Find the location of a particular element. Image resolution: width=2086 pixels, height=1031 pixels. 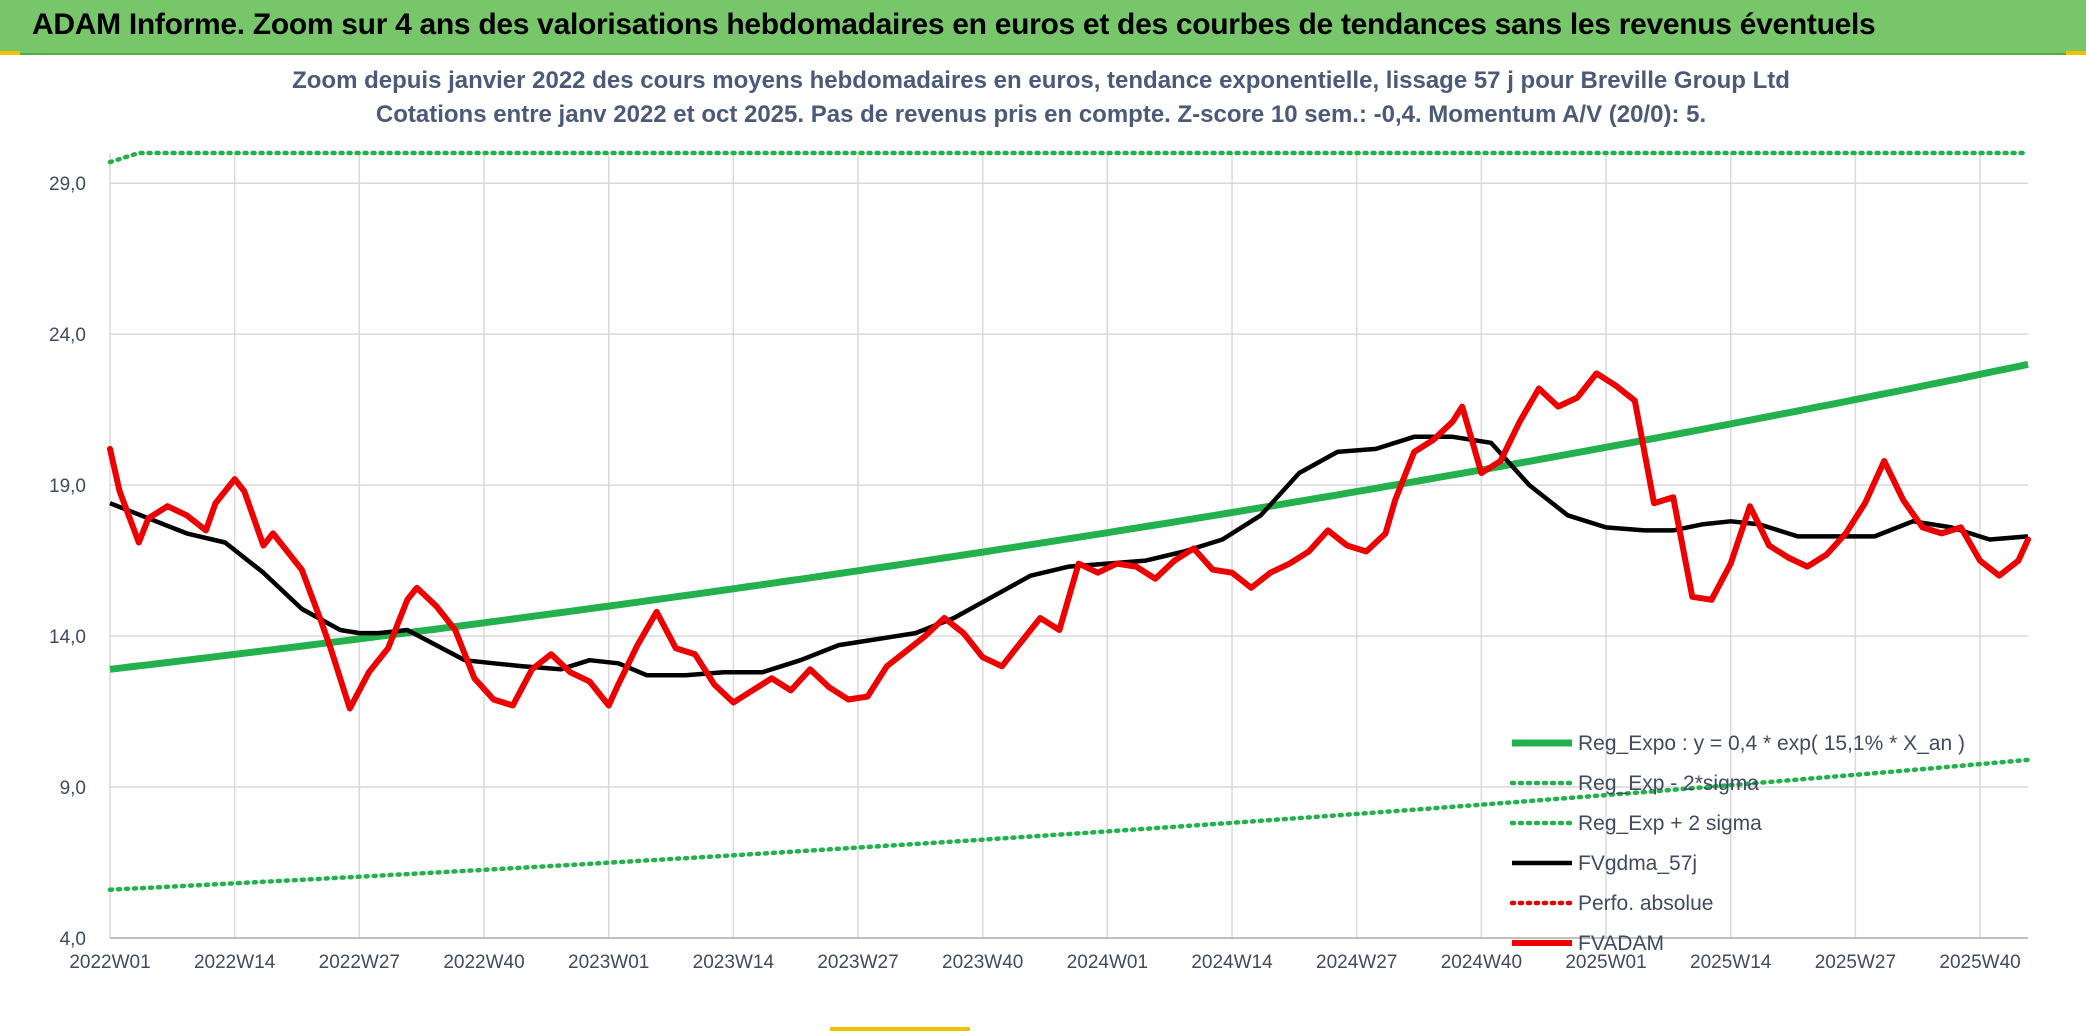

corner-marker-right is located at coordinates (2076, 53).